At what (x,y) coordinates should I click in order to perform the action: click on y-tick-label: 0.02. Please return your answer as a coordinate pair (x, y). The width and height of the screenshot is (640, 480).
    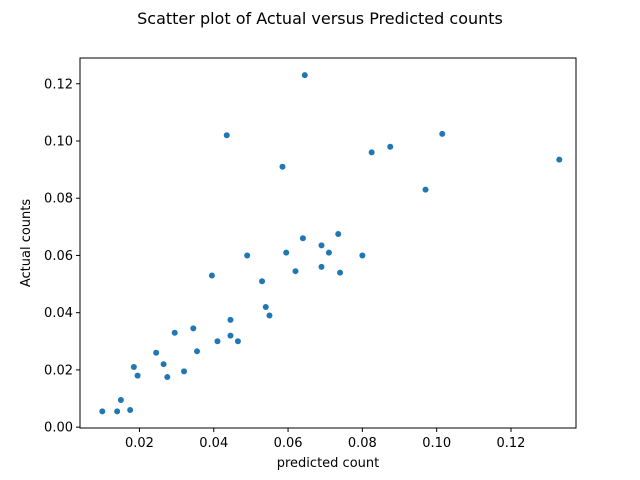
    Looking at the image, I should click on (58, 370).